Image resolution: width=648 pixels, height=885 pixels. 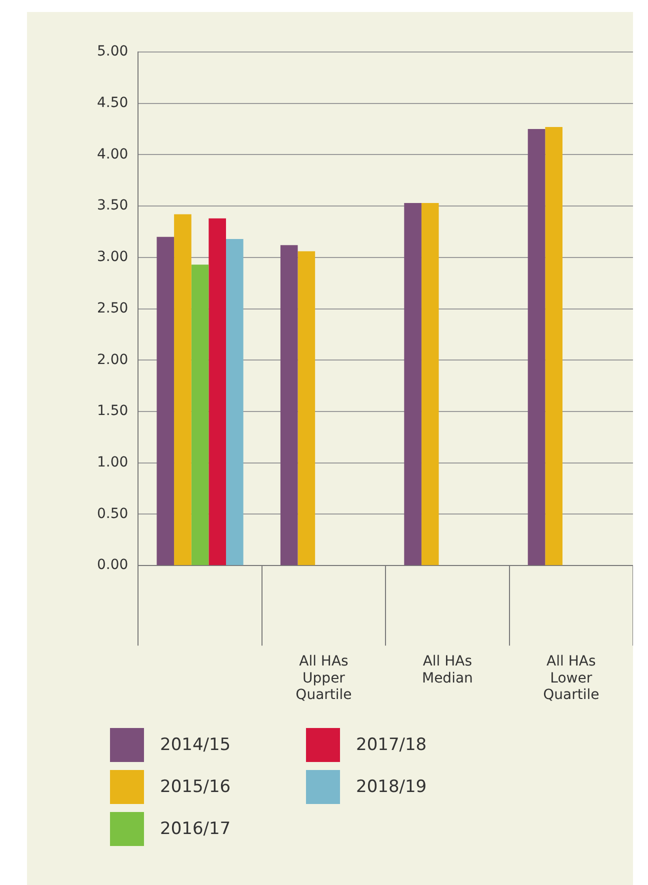 What do you see at coordinates (112, 514) in the screenshot?
I see `y-tick-label: 0.50` at bounding box center [112, 514].